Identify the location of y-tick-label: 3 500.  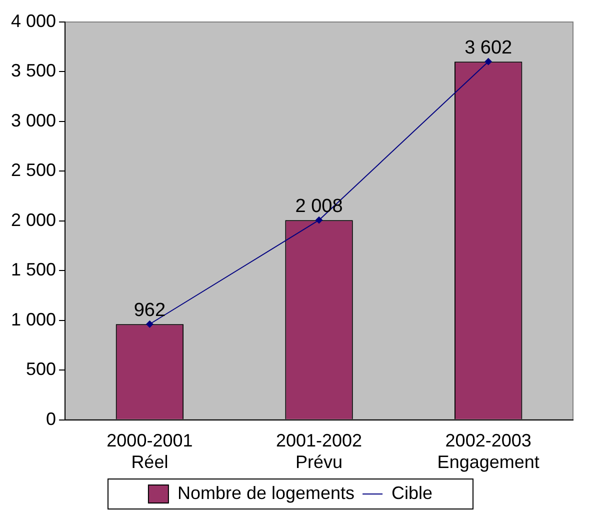
(33, 70).